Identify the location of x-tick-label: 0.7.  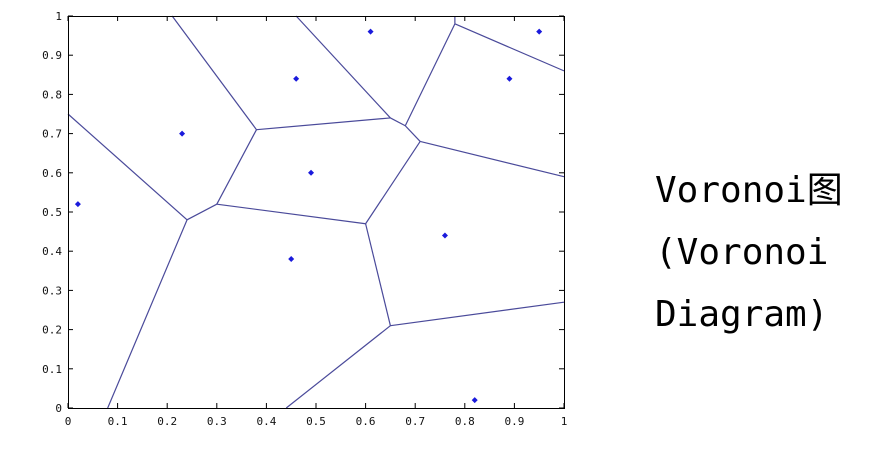
(415, 421).